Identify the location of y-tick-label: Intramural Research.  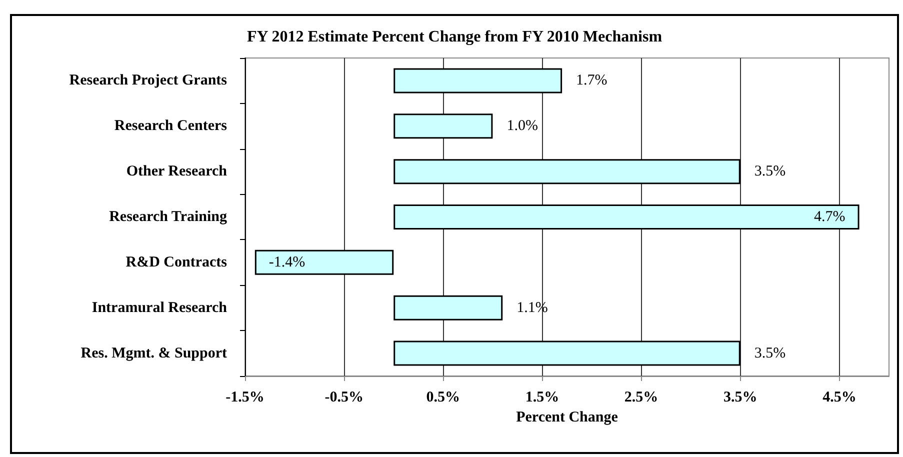
(160, 308).